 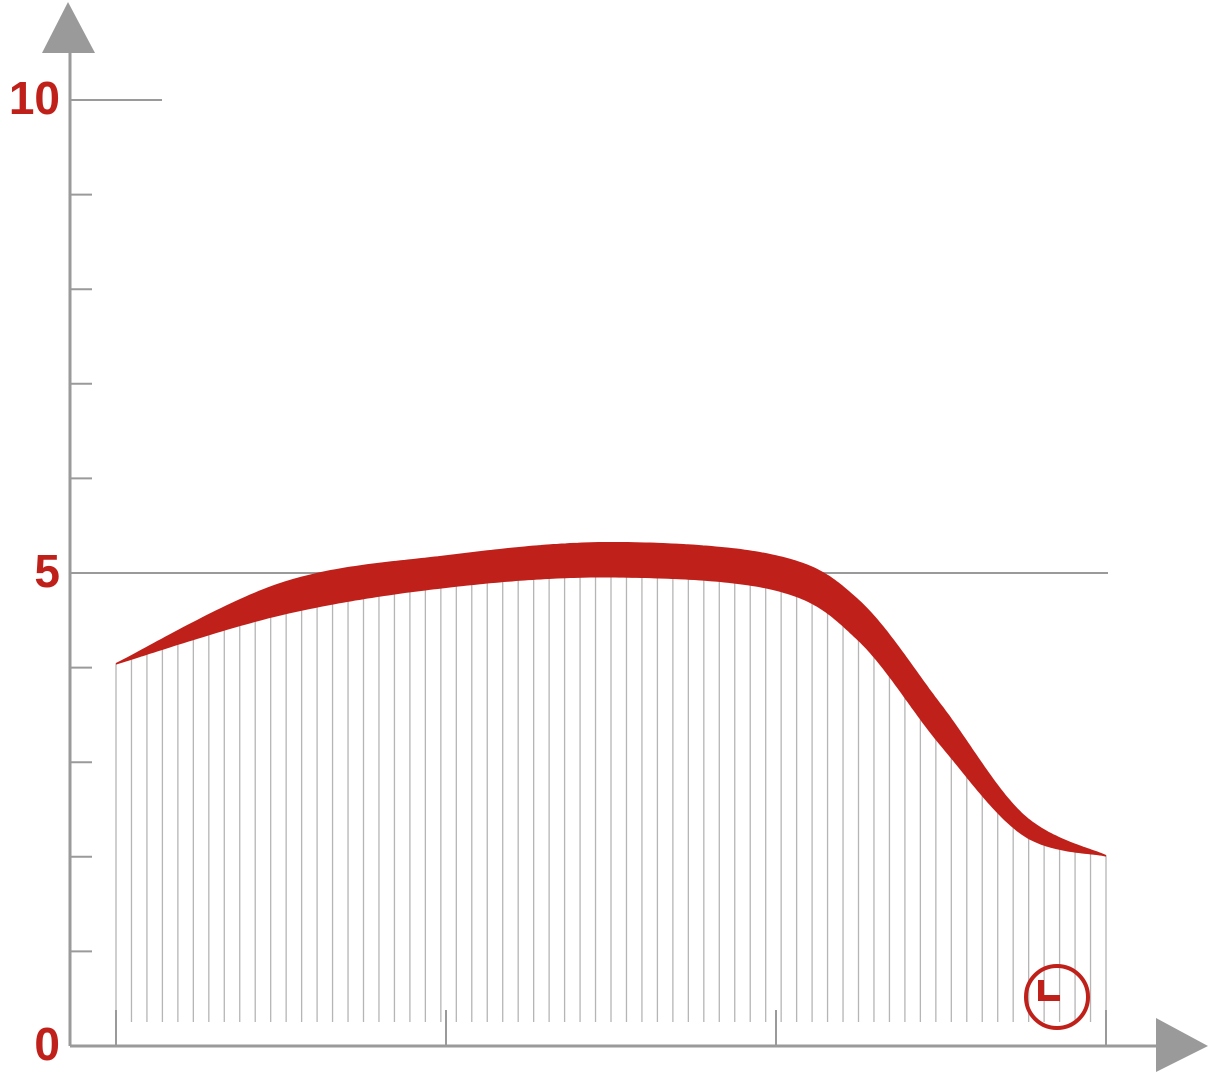 I want to click on y-arrow, so click(x=68, y=27).